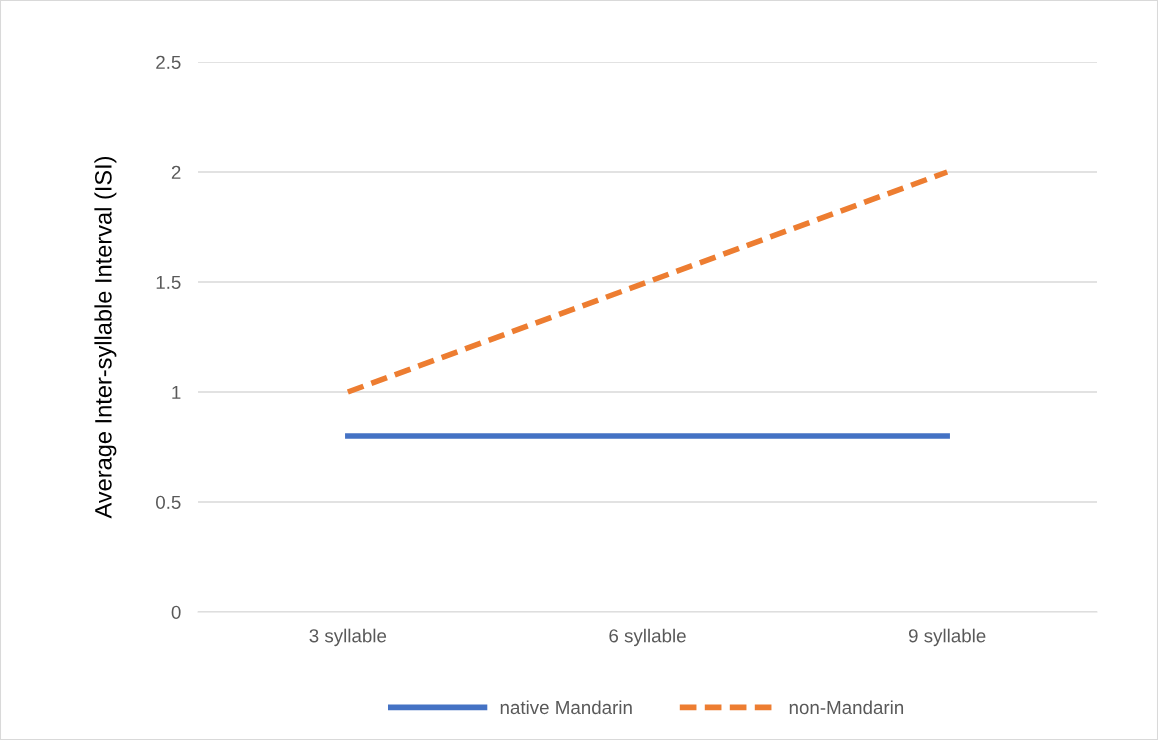 The image size is (1158, 740). Describe the element at coordinates (168, 62) in the screenshot. I see `y-tick-label: 2.5` at that location.